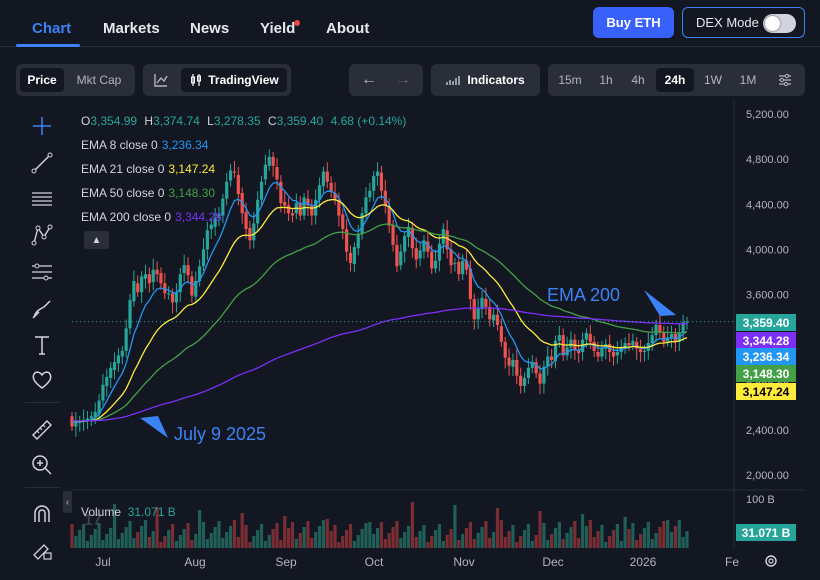 This screenshot has width=820, height=580. Describe the element at coordinates (131, 28) in the screenshot. I see `nav-markets: Markets` at that location.